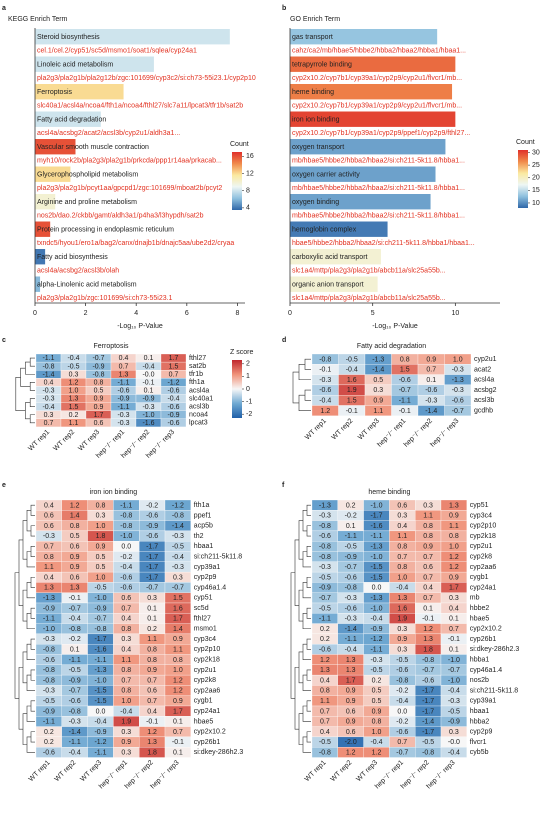  Describe the element at coordinates (376, 639) in the screenshot. I see `cell-label: -1.2` at that location.